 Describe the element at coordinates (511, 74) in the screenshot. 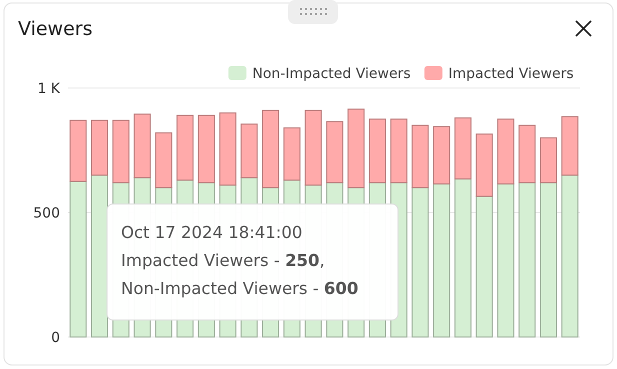

I see `legend-label: Impacted Viewers` at that location.